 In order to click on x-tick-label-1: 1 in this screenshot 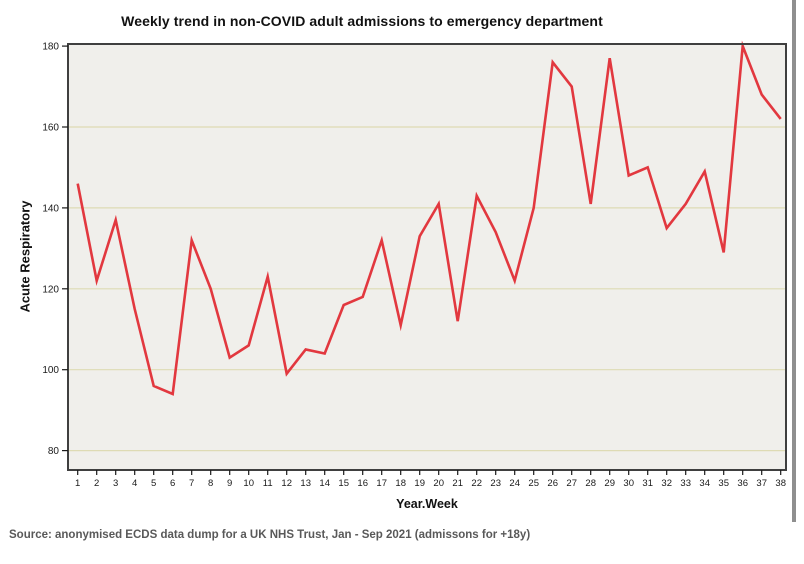, I will do `click(77, 483)`.